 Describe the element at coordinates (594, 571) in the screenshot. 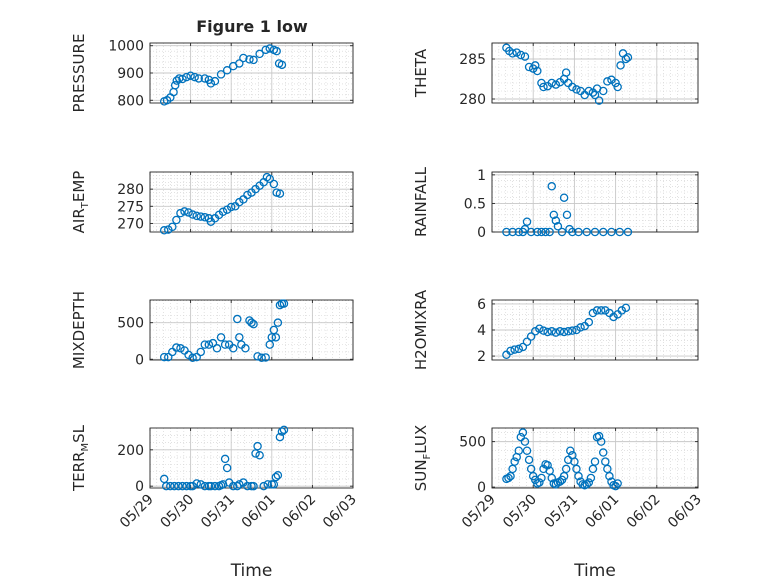

I see `x-axis-label: Time` at that location.